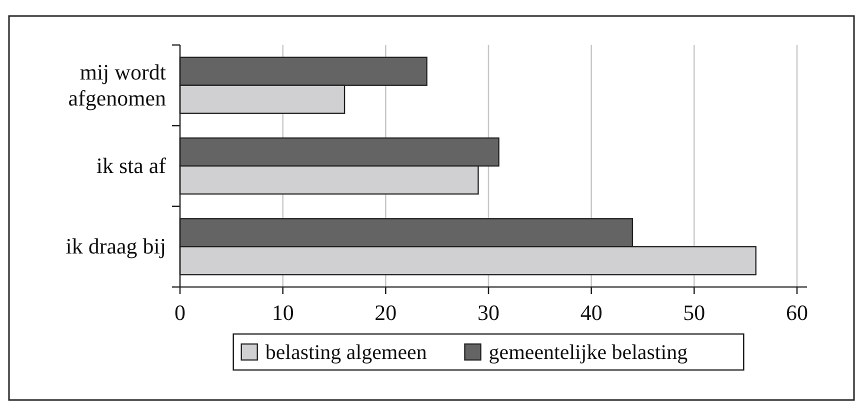  What do you see at coordinates (385, 312) in the screenshot?
I see `x-tick-label: 20` at bounding box center [385, 312].